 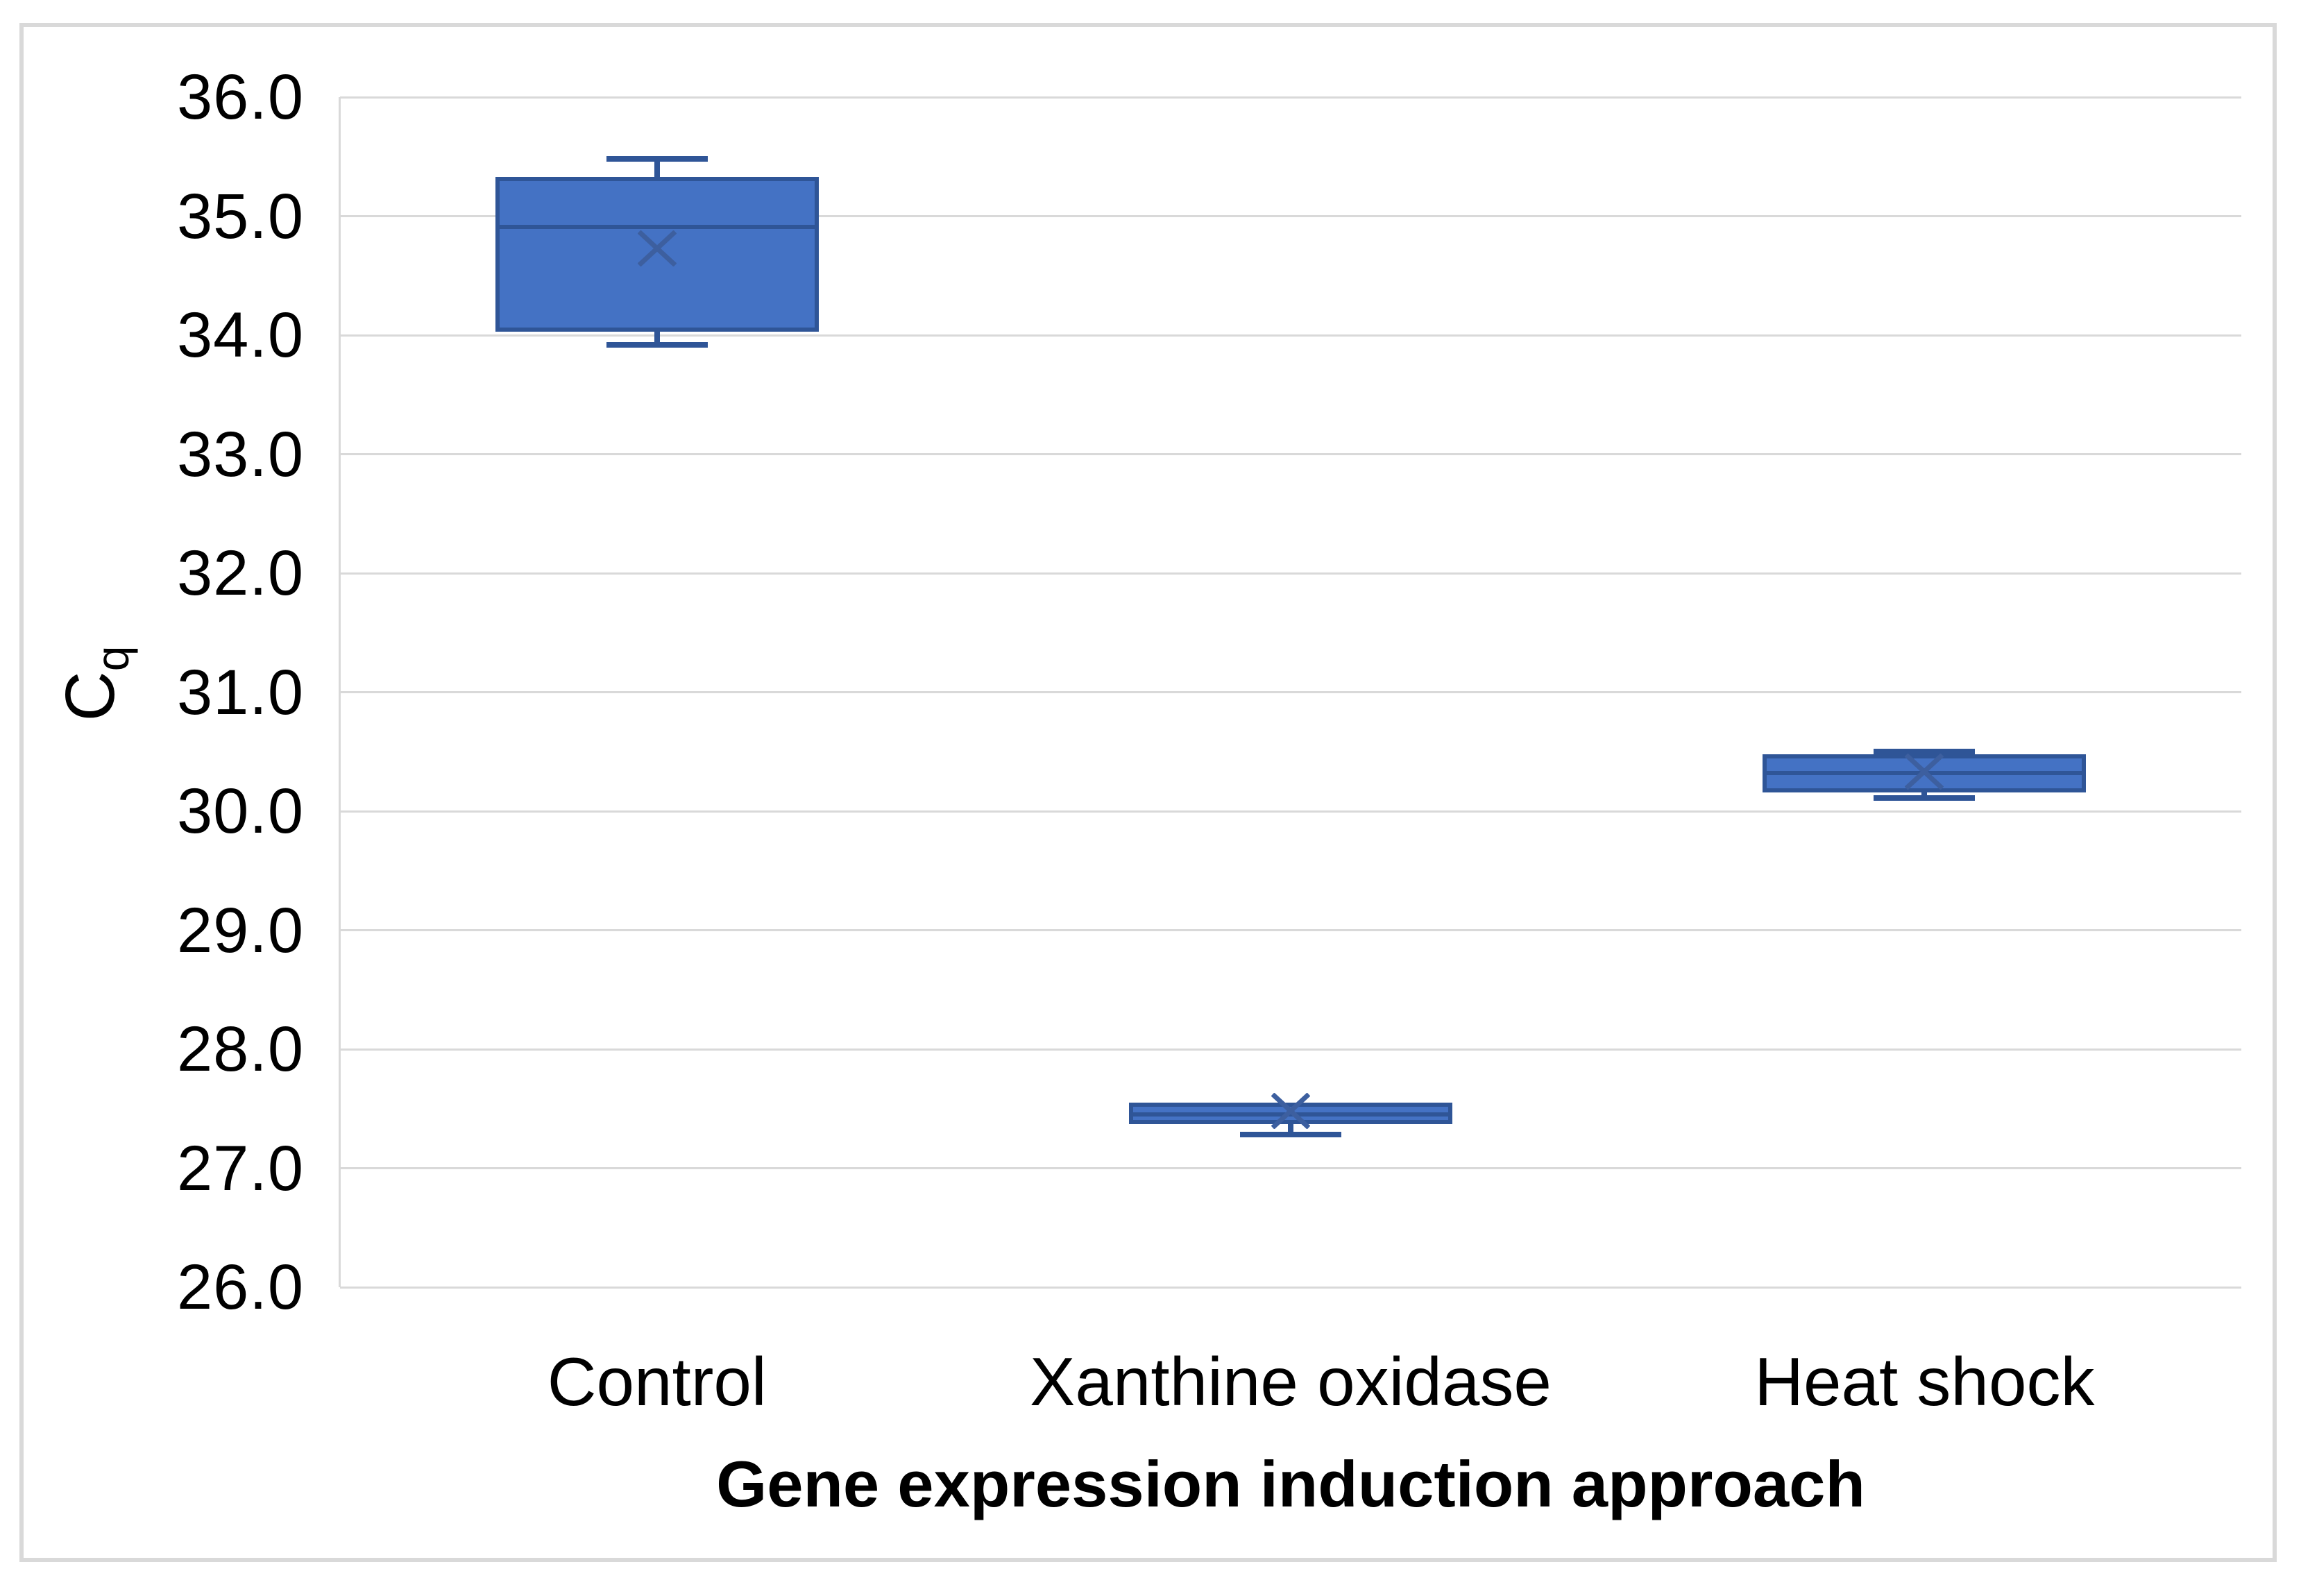 What do you see at coordinates (240, 930) in the screenshot?
I see `y-tick-label: 29.0` at bounding box center [240, 930].